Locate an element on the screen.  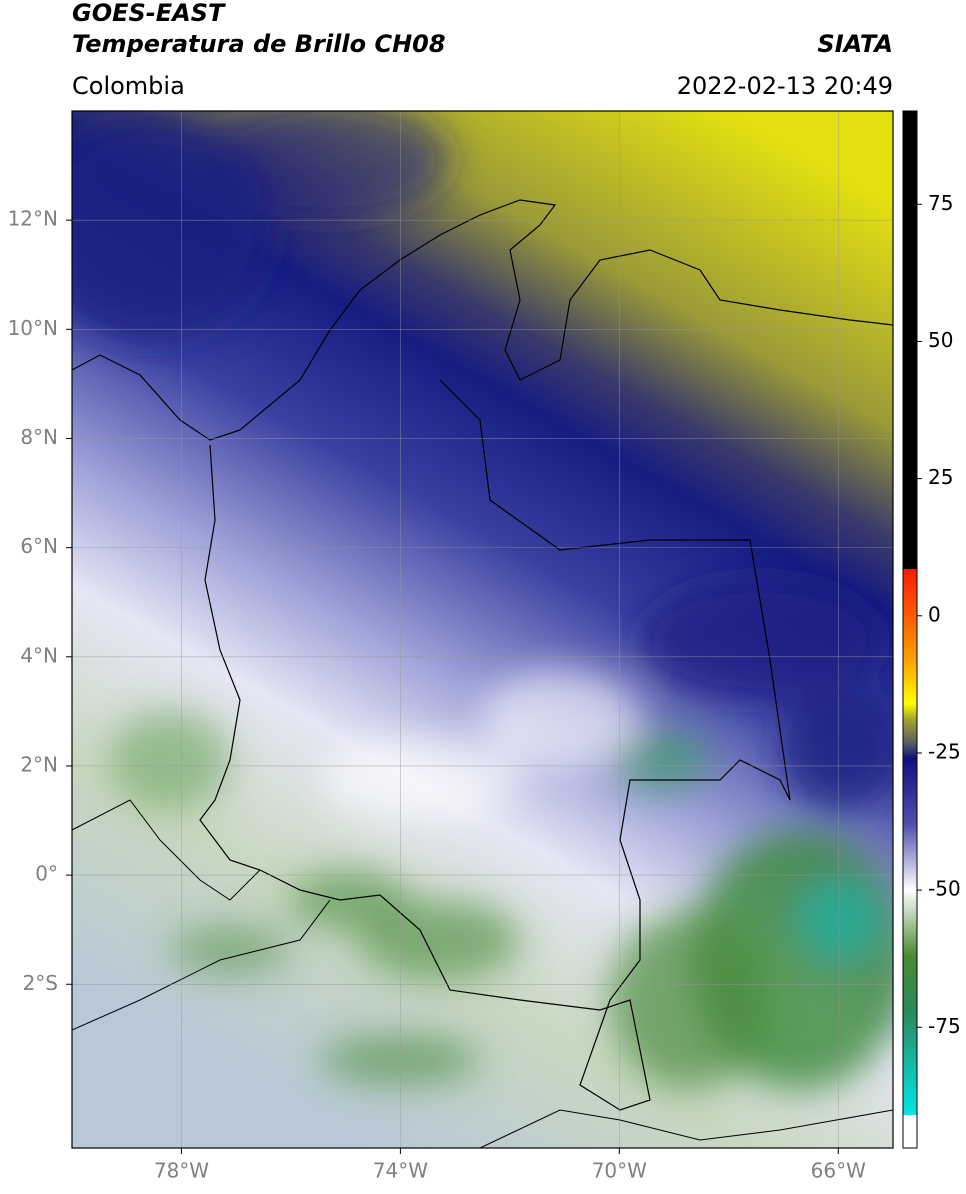
colorbar-label: 0 is located at coordinates (934, 614).